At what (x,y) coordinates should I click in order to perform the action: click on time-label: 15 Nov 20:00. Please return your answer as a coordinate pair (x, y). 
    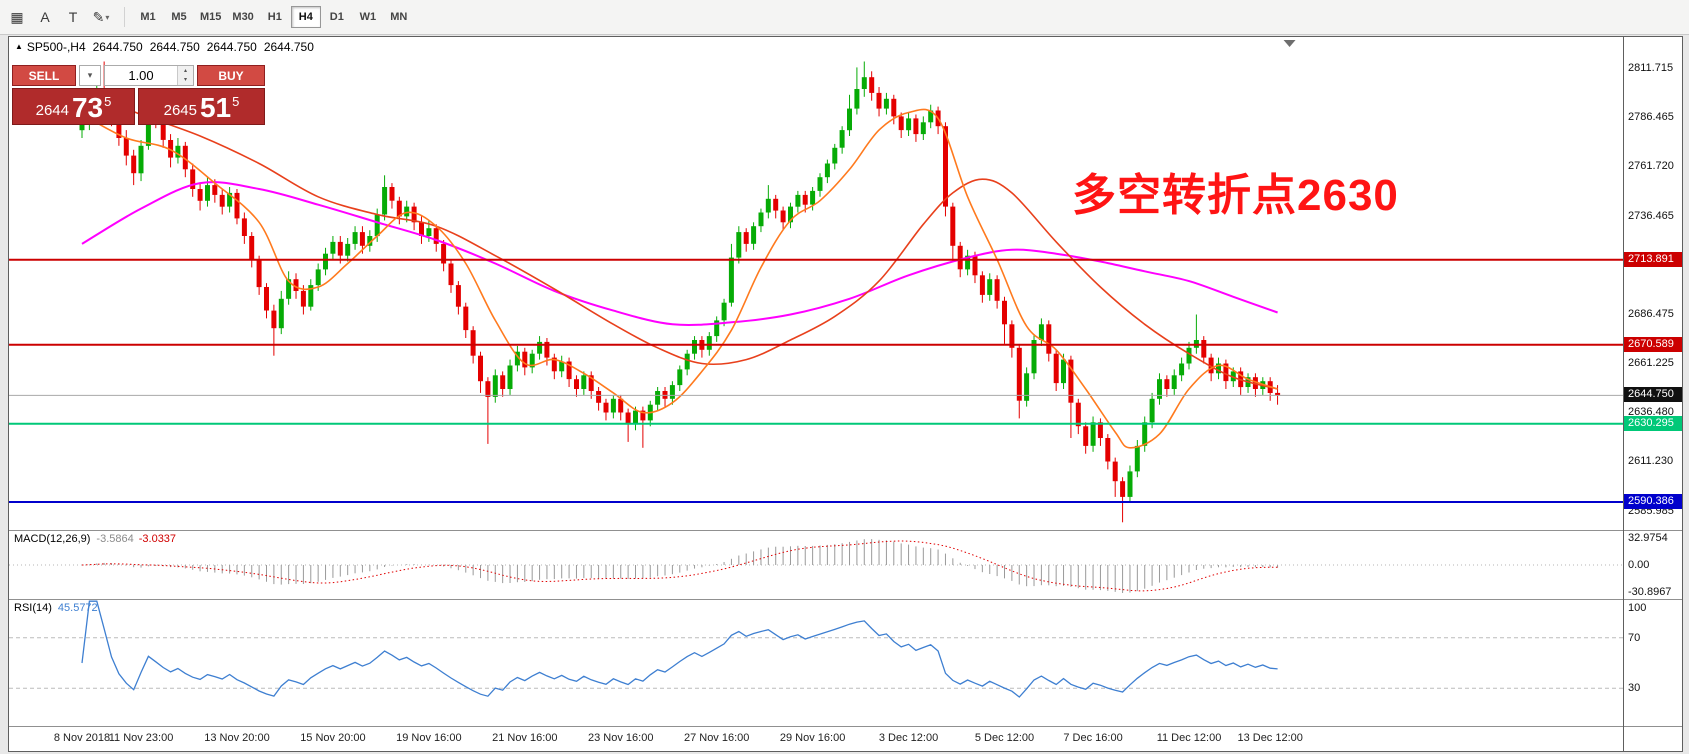
    Looking at the image, I should click on (333, 738).